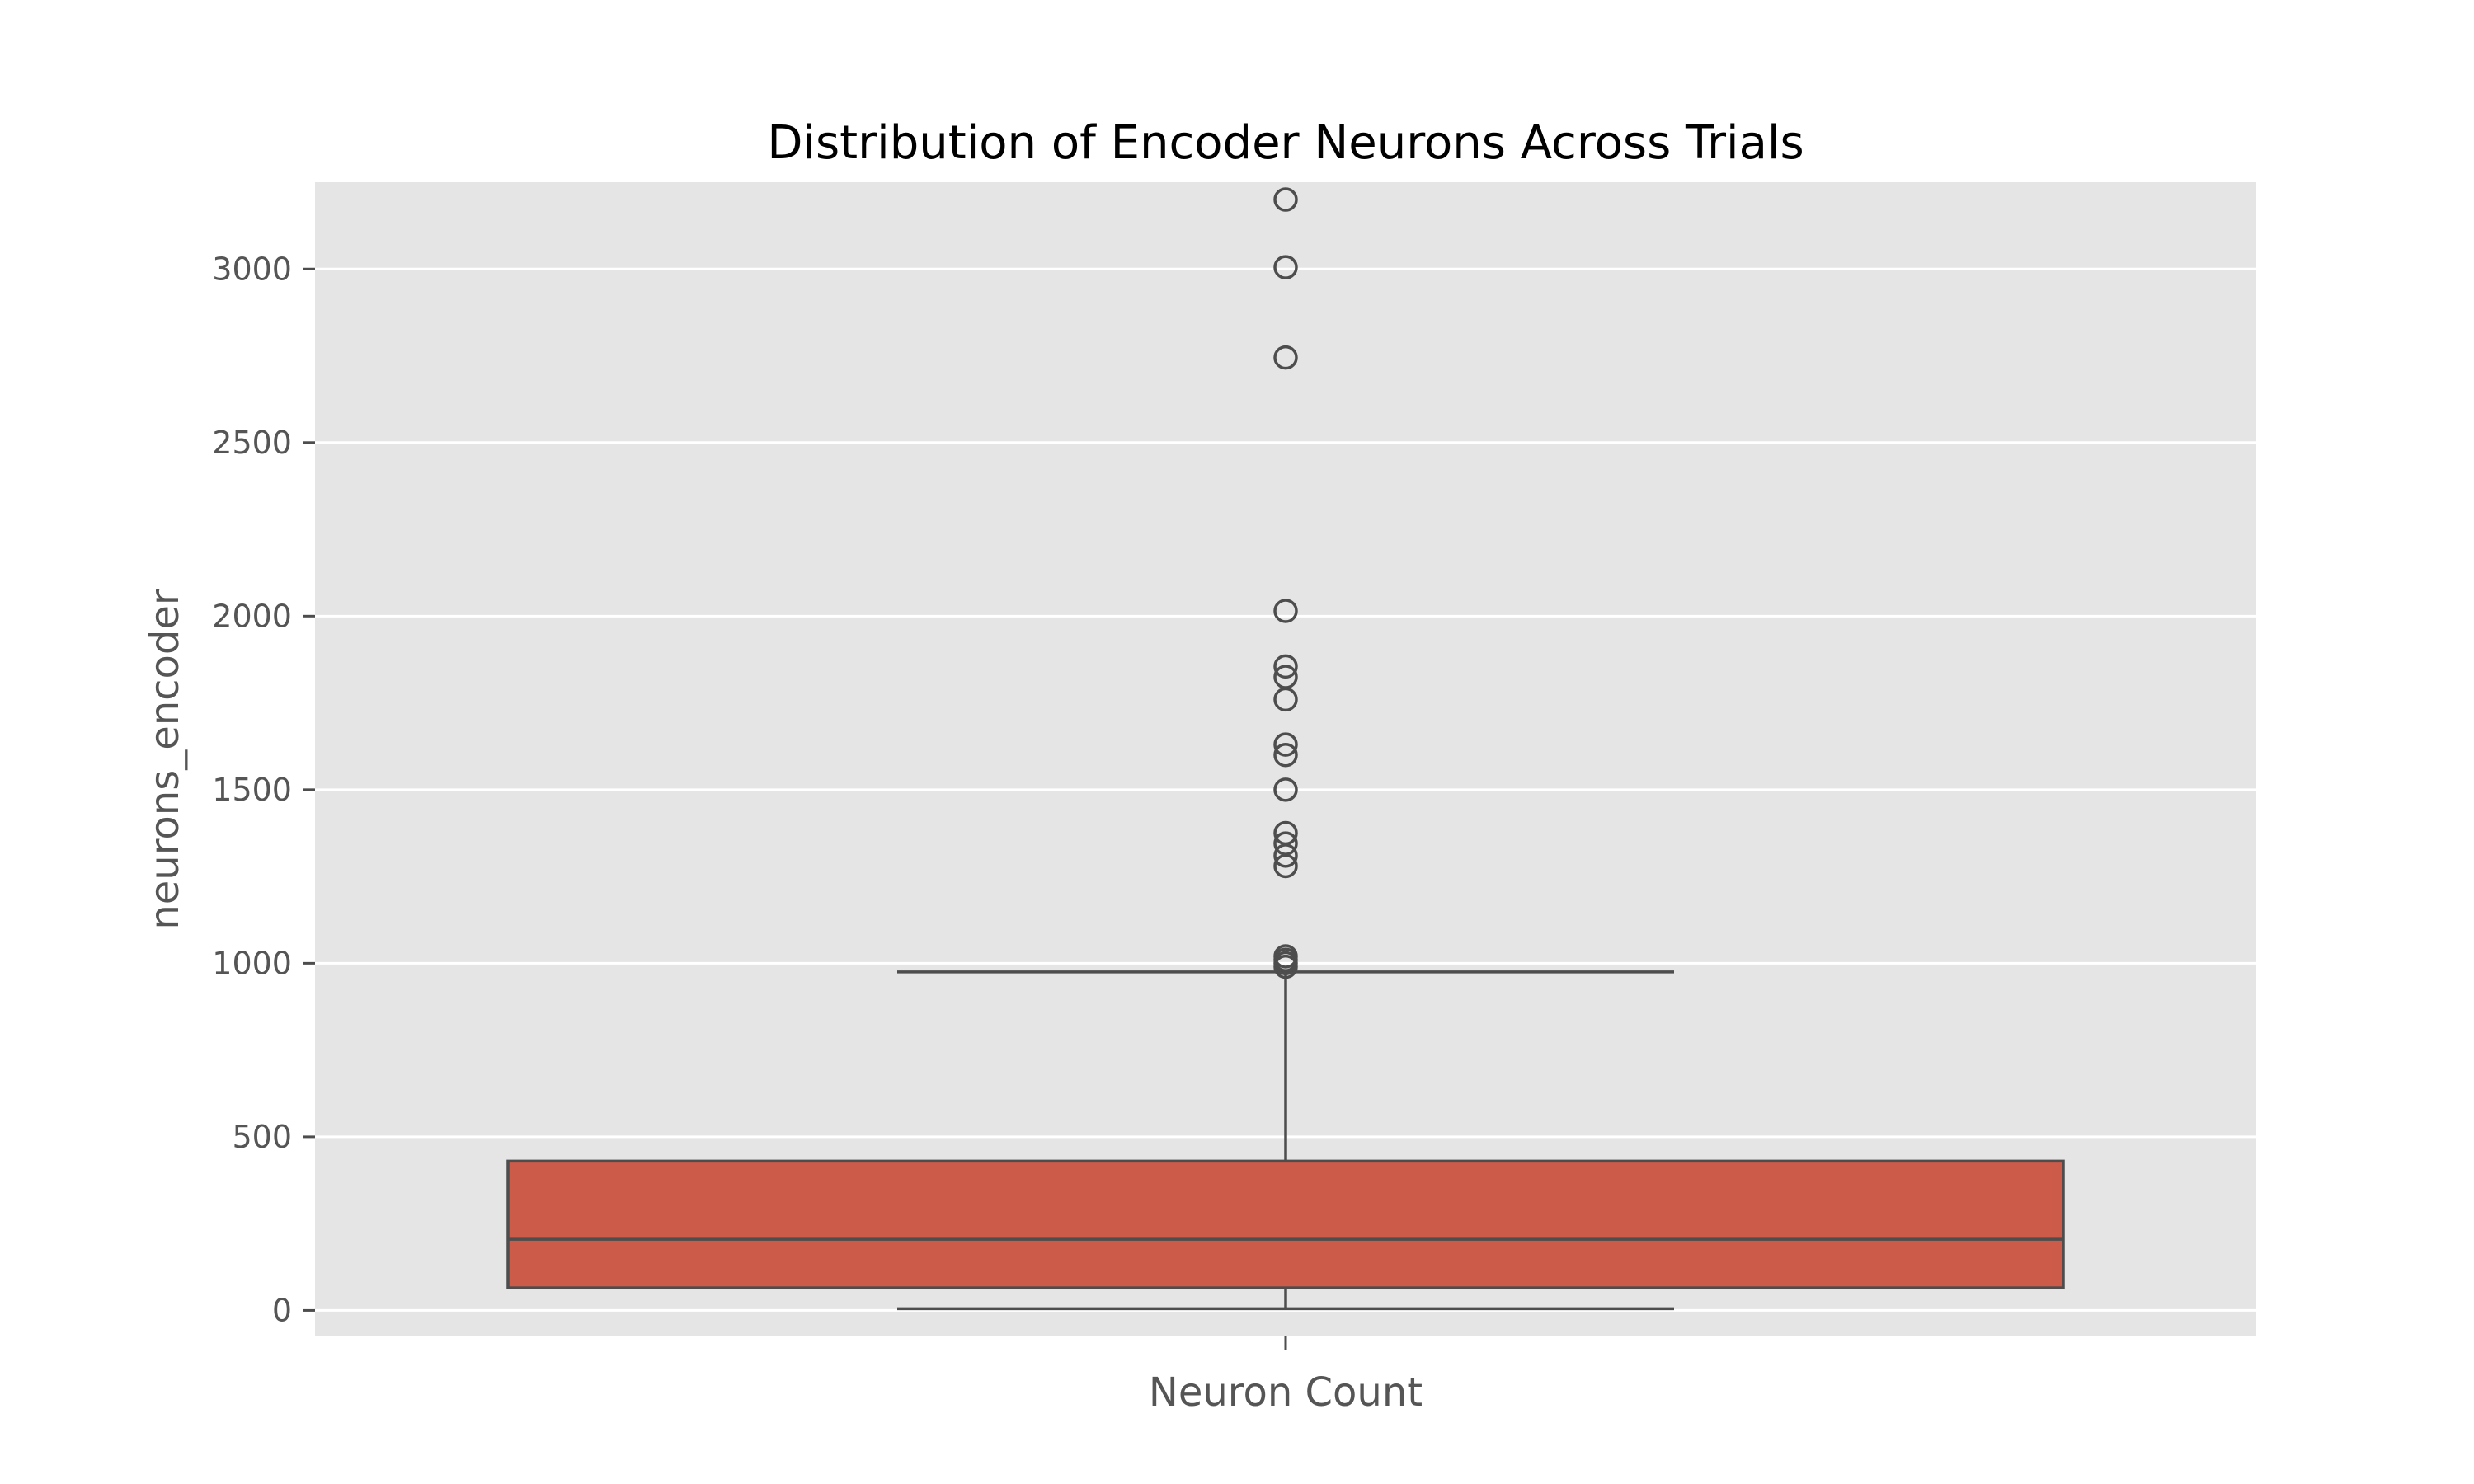 Image resolution: width=2474 pixels, height=1484 pixels. What do you see at coordinates (282, 1310) in the screenshot?
I see `y-tick-label: 0` at bounding box center [282, 1310].